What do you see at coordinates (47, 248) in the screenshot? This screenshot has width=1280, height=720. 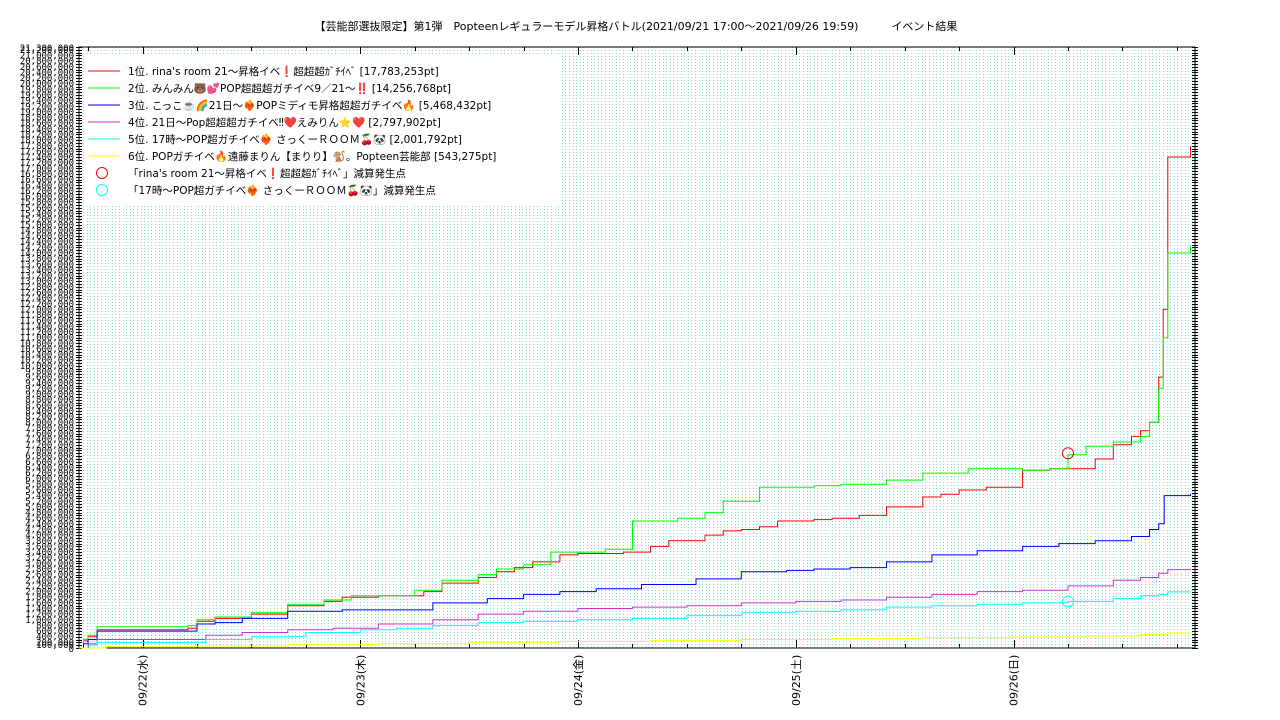 I see `y-tick-label: 14,200,000` at bounding box center [47, 248].